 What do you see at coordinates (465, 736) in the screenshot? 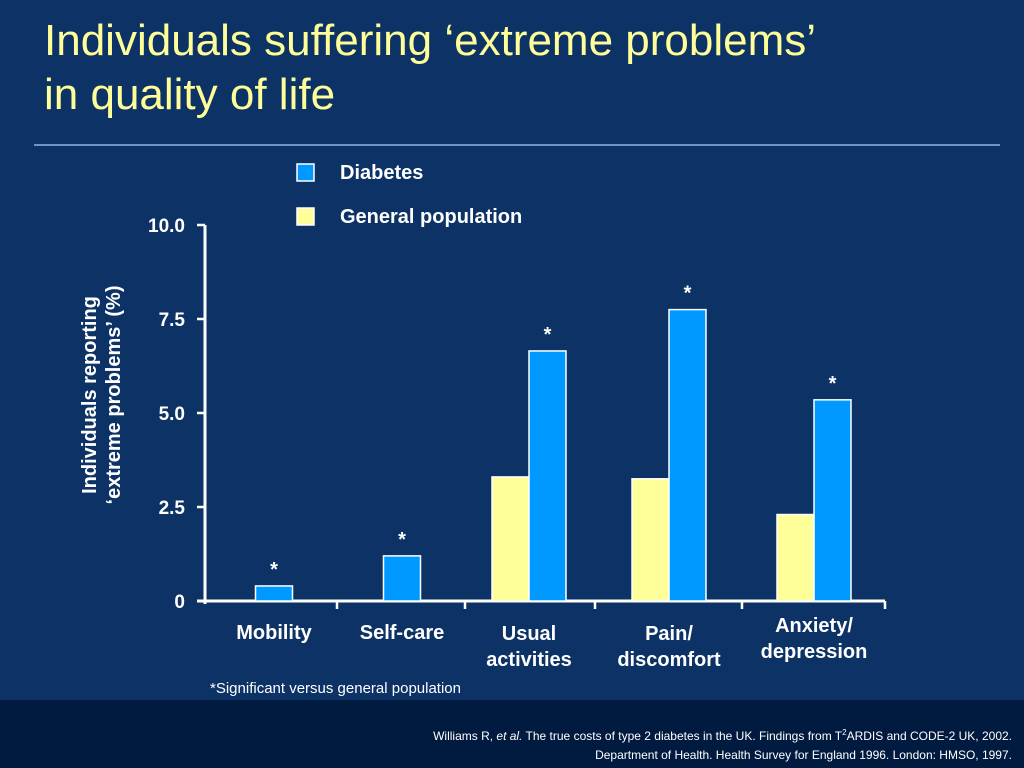
I see `reference-1-prefix: Williams R,` at bounding box center [465, 736].